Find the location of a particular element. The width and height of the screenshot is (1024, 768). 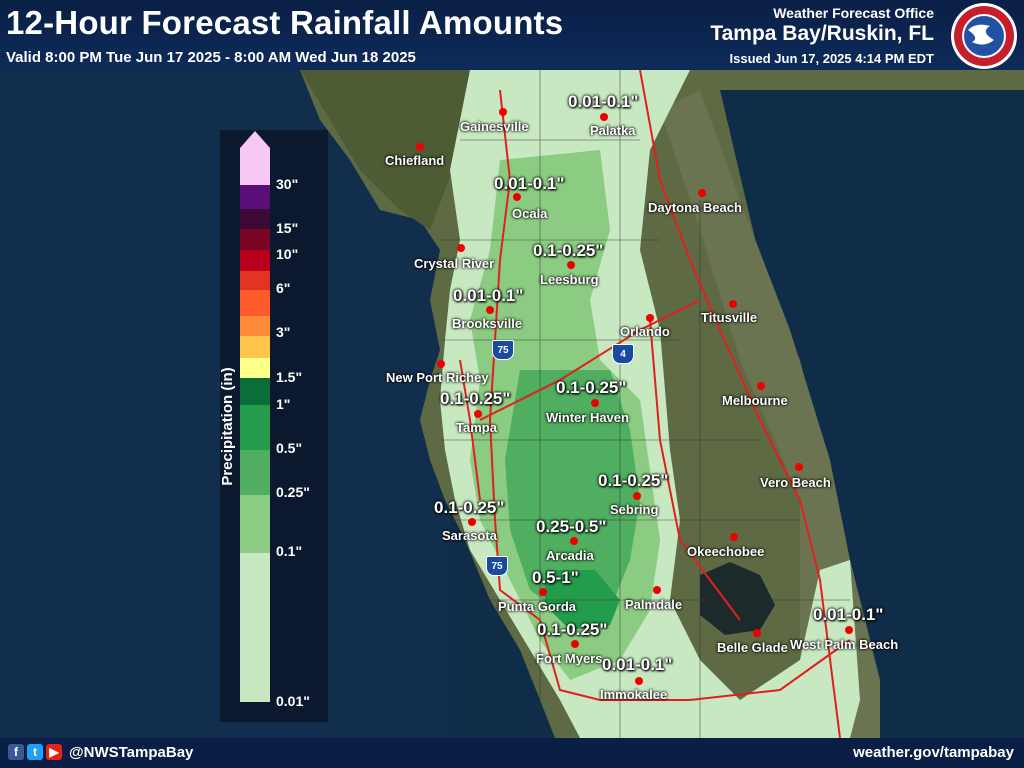

interstate-shield-icon: 75 is located at coordinates (503, 350).